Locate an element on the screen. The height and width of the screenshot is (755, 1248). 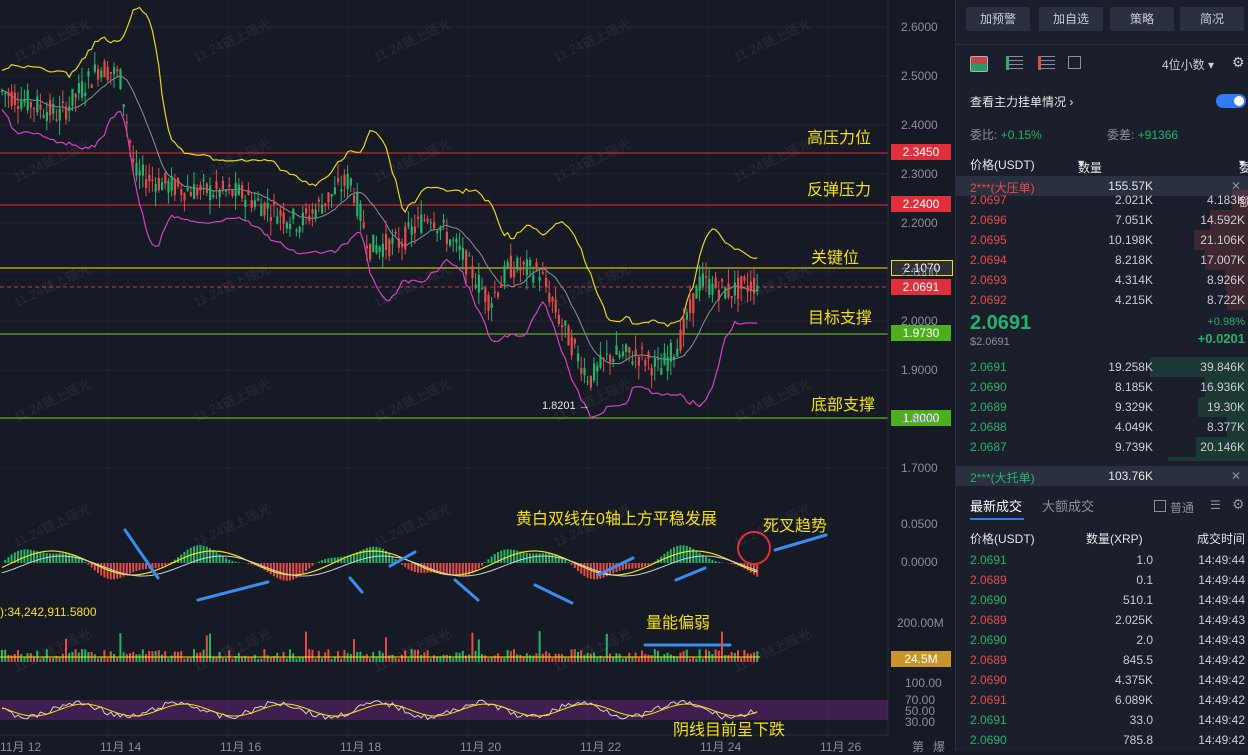
ask-total: 8.722K is located at coordinates (1226, 300).